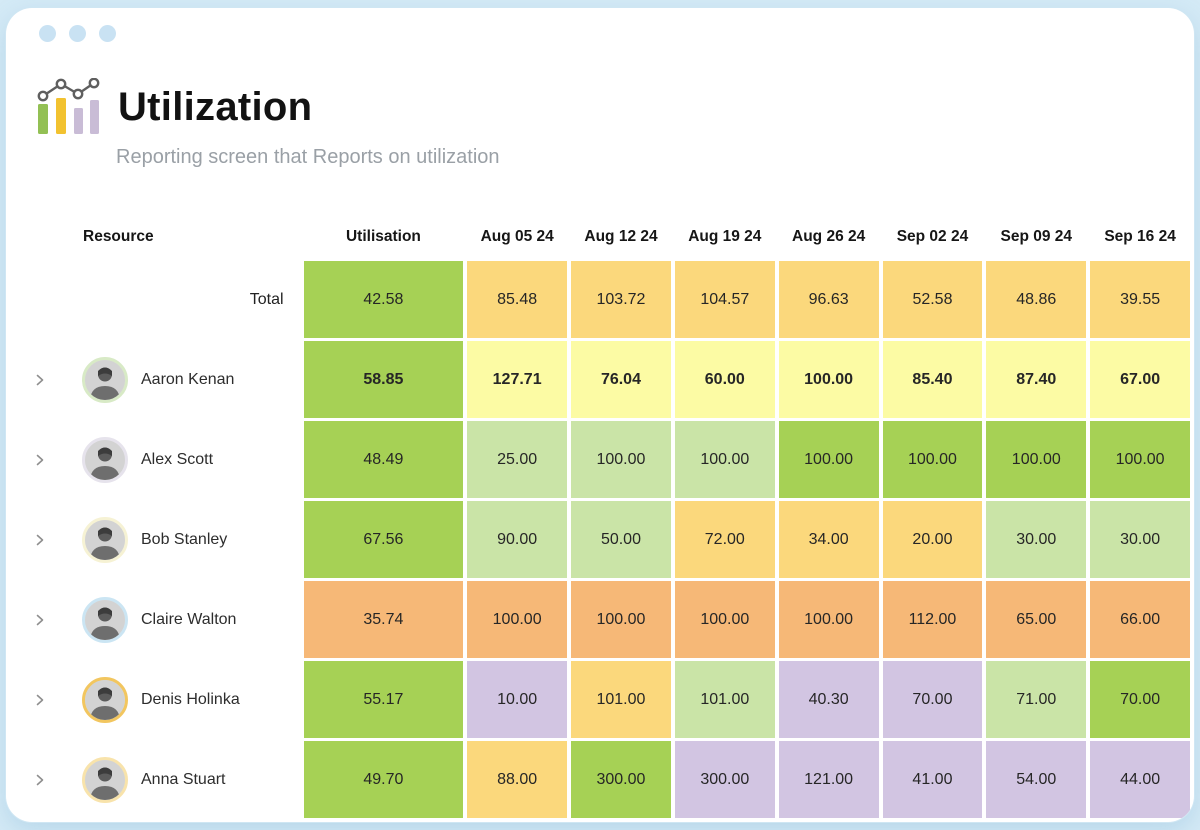  What do you see at coordinates (828, 779) in the screenshot?
I see `week-value-cell: 121.00` at bounding box center [828, 779].